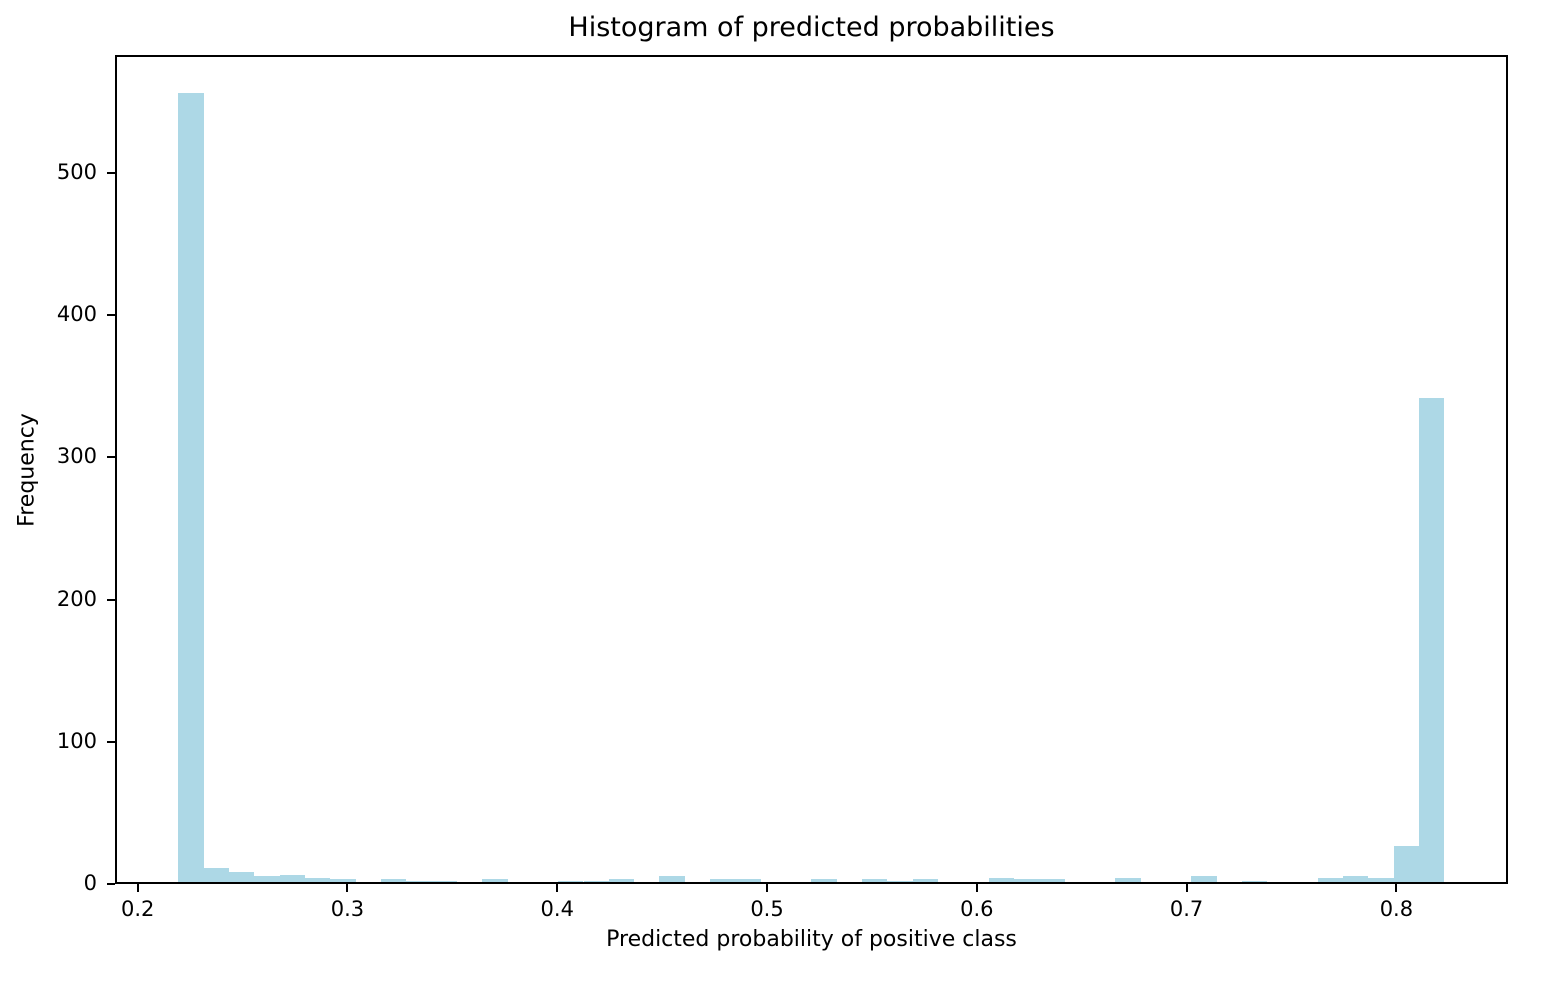  Describe the element at coordinates (977, 909) in the screenshot. I see `x-tick-label: 0.6` at that location.